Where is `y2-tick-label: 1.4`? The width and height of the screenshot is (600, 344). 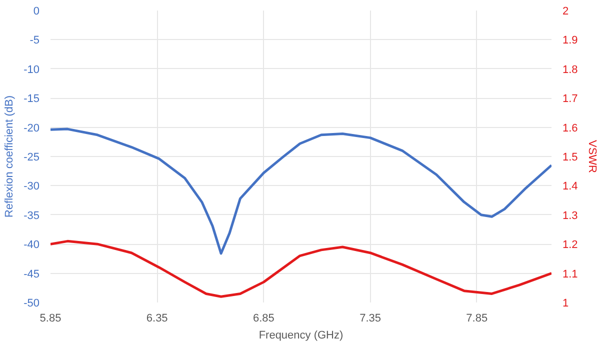
y2-tick-label: 1.4 is located at coordinates (570, 186).